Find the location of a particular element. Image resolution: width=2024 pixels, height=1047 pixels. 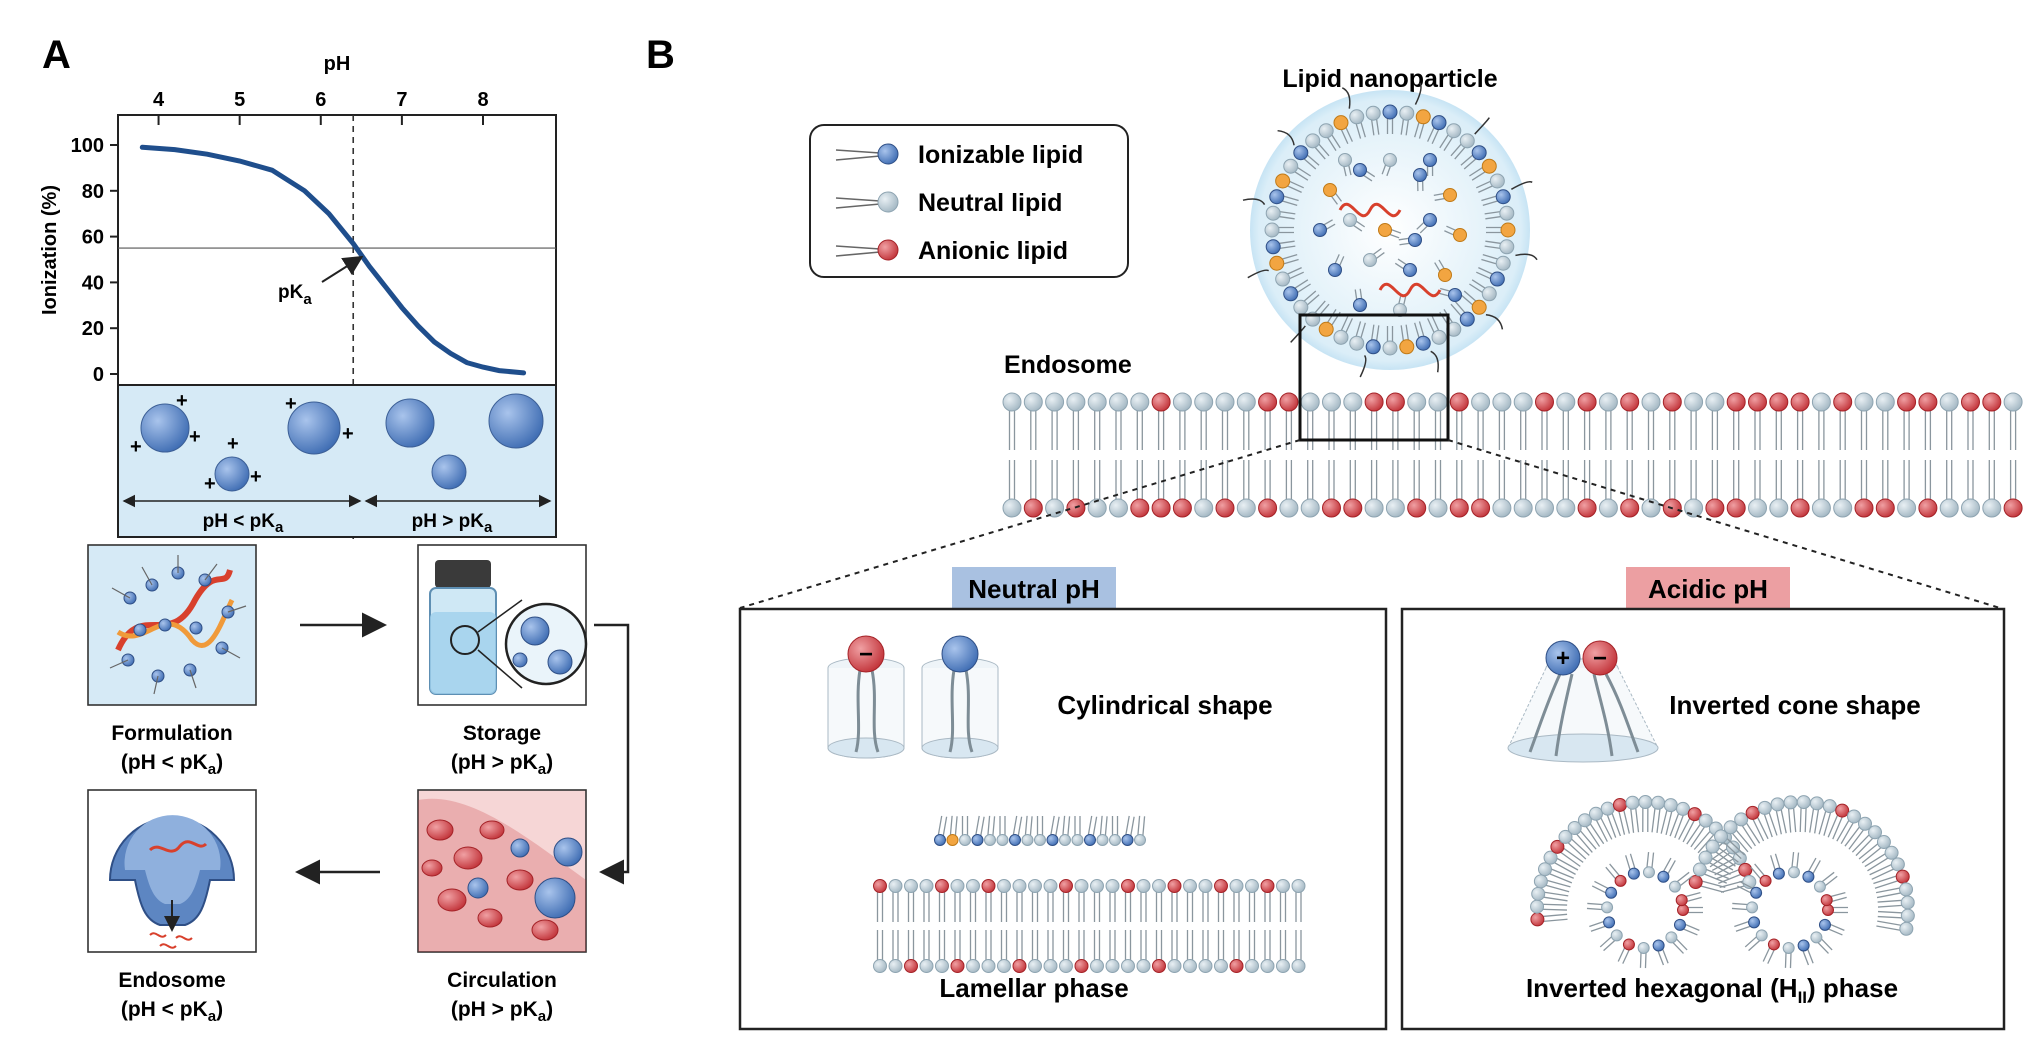

endosome-label: Endosome is located at coordinates (1068, 365).